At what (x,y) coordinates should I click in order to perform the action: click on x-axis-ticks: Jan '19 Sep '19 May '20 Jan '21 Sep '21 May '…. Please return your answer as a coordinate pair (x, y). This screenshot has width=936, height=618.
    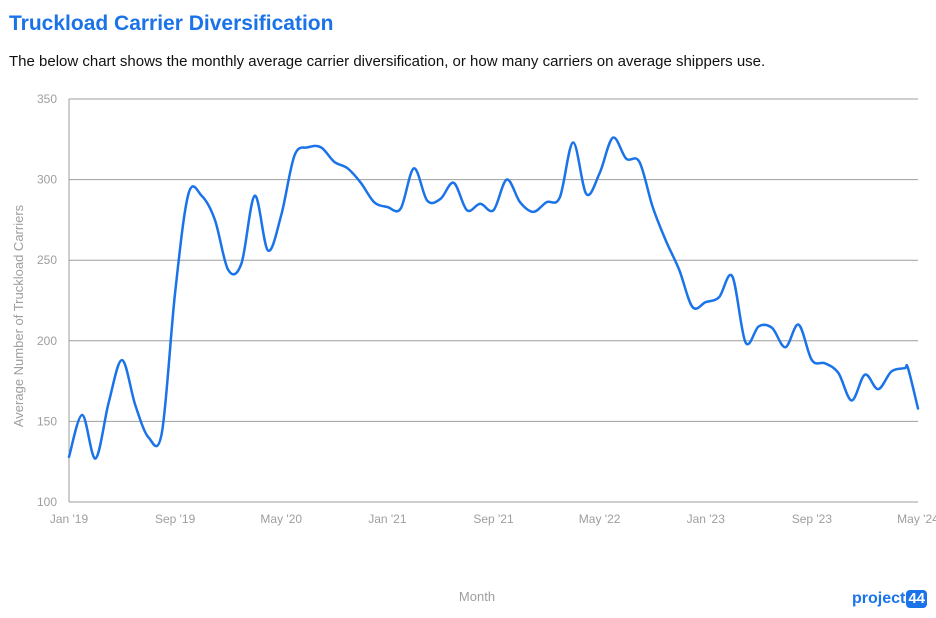
    Looking at the image, I should click on (493, 519).